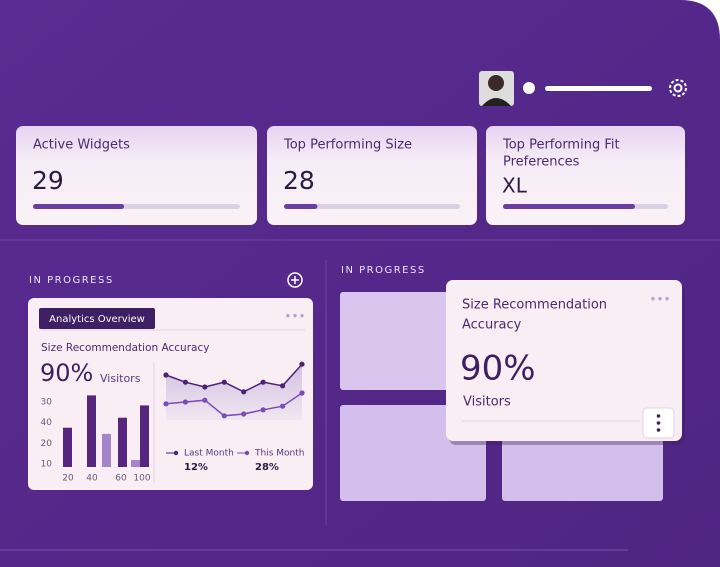 The height and width of the screenshot is (567, 720). Describe the element at coordinates (561, 145) in the screenshot. I see `stat-title: Top Performing Fit` at that location.